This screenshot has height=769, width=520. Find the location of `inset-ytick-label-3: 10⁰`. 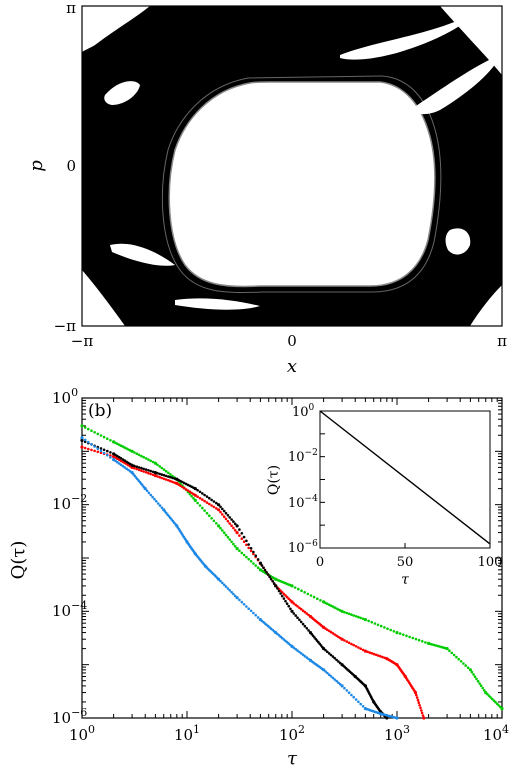

inset-ytick-label-3: 10⁰ is located at coordinates (303, 411).